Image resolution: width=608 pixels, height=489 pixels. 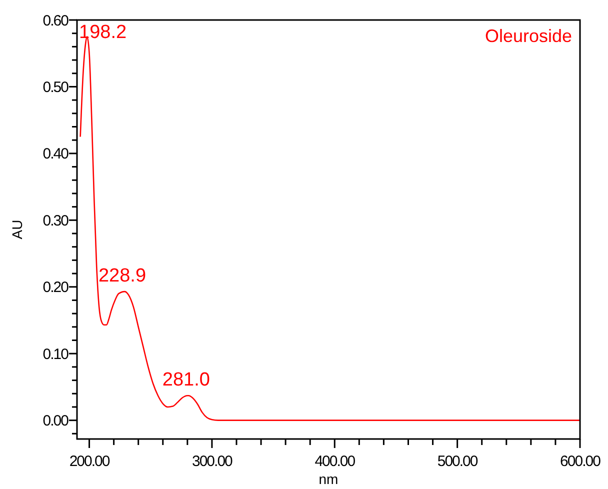 What do you see at coordinates (328, 479) in the screenshot?
I see `x-axis-title: nm` at bounding box center [328, 479].